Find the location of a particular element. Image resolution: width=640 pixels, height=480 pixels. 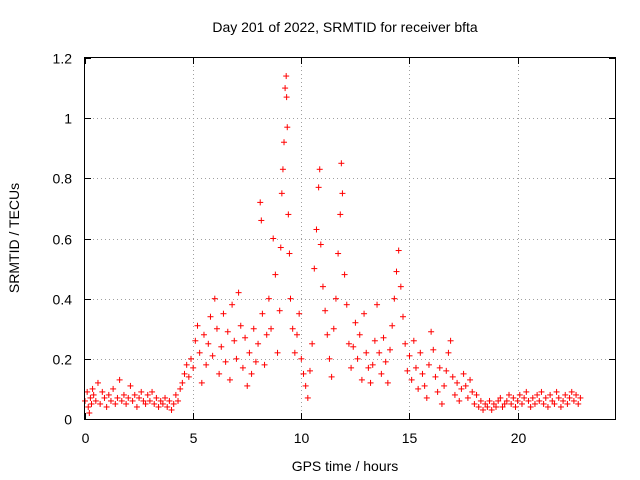

y-tick-label: 0.4 is located at coordinates (63, 300).